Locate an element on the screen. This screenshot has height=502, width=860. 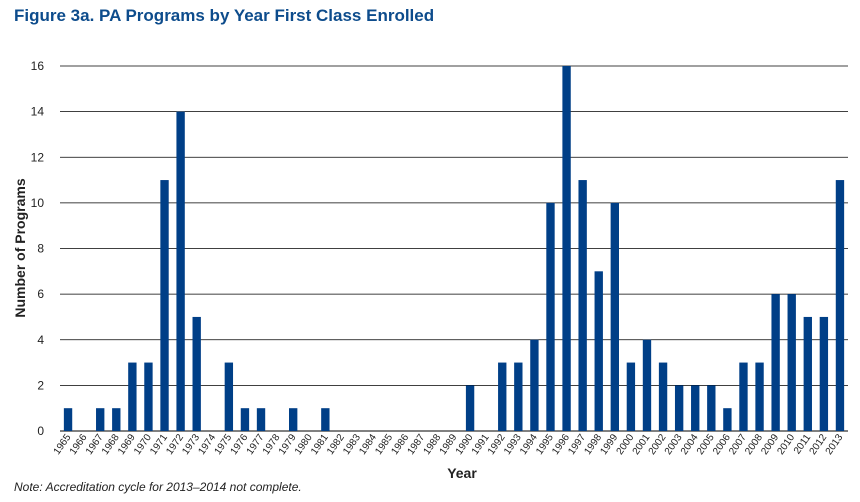
bar-2003 is located at coordinates (679, 408).